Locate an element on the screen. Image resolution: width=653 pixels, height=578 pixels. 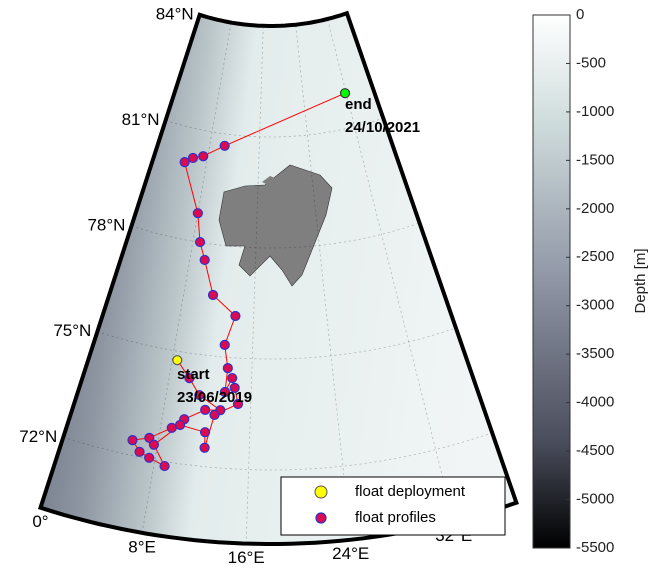
colorbar-tick-label: -4500 is located at coordinates (595, 450).